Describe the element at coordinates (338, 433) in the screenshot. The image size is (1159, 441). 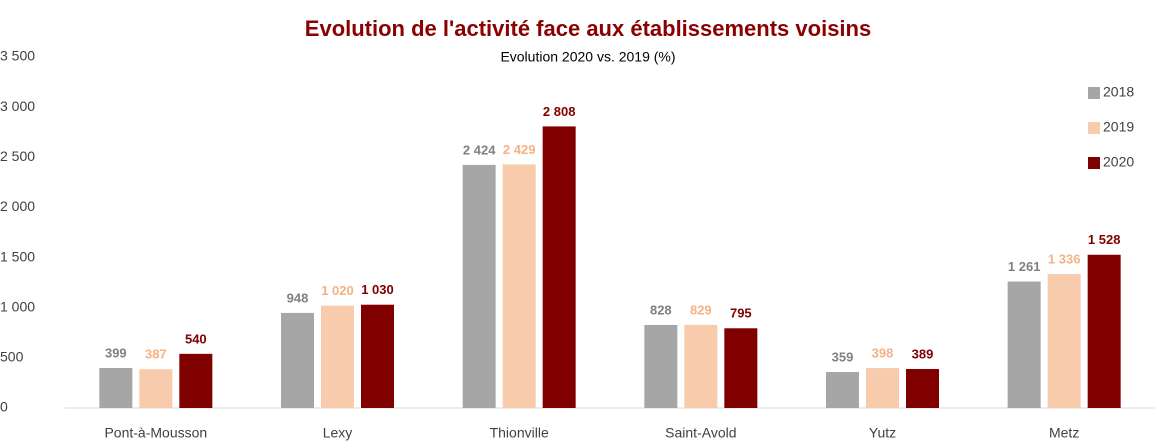
I see `x-tick-label: Lexy` at that location.